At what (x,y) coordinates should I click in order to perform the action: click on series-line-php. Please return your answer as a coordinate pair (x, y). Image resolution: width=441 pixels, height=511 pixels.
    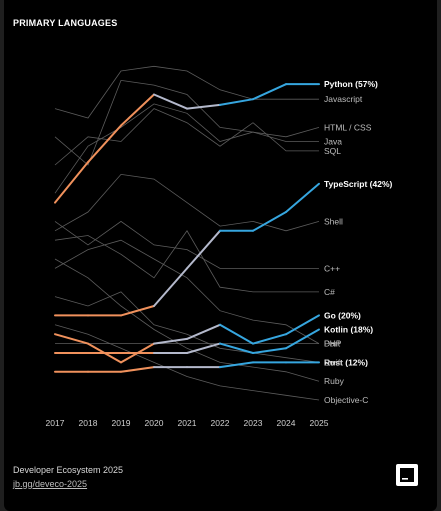
    Looking at the image, I should click on (187, 291).